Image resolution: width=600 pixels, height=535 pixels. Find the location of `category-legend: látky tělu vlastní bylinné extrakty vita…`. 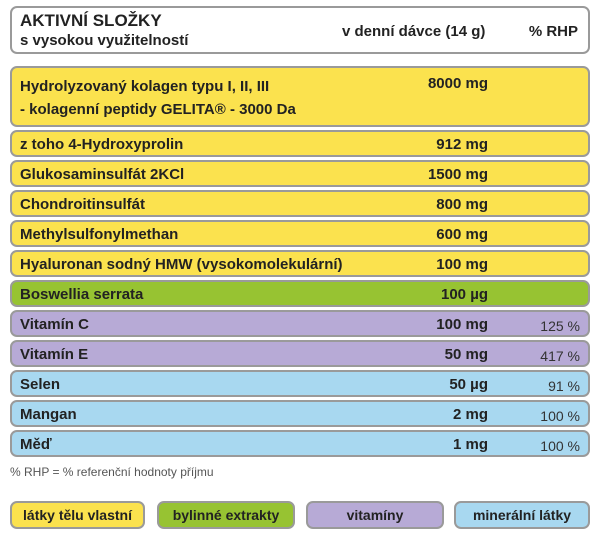

category-legend: látky tělu vlastní bylinné extrakty vita… is located at coordinates (300, 515).